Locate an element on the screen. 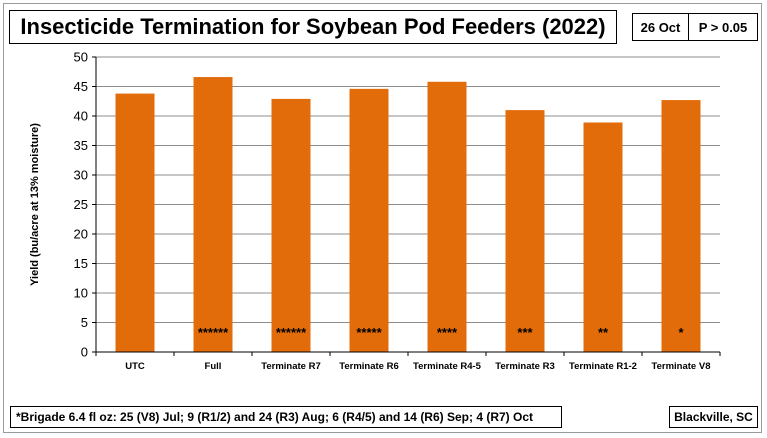 Image resolution: width=767 pixels, height=438 pixels. x-tick-label: Terminate R1-2 is located at coordinates (603, 366).